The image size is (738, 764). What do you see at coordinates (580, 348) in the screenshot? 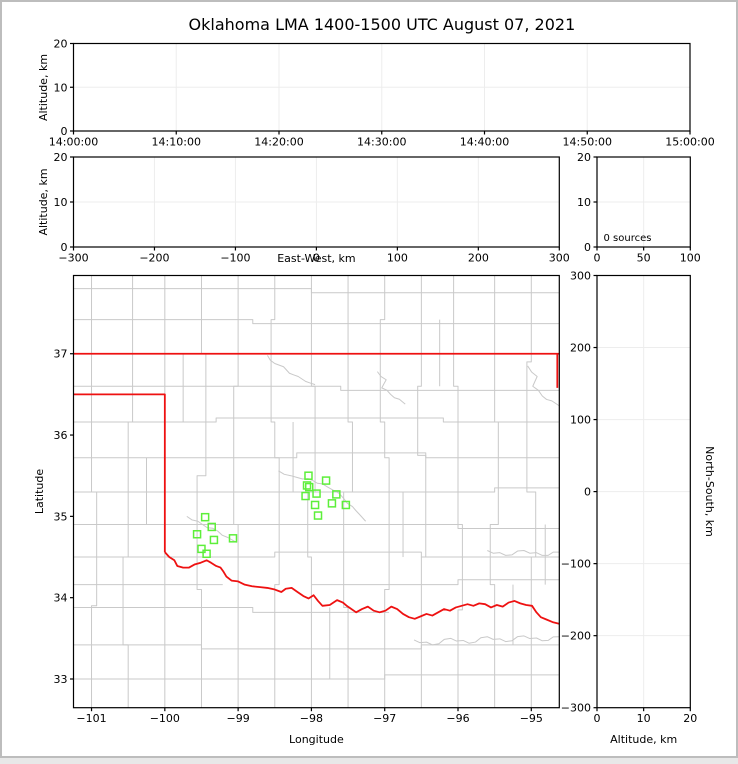
I see `y-tick-label: 200` at bounding box center [580, 348].